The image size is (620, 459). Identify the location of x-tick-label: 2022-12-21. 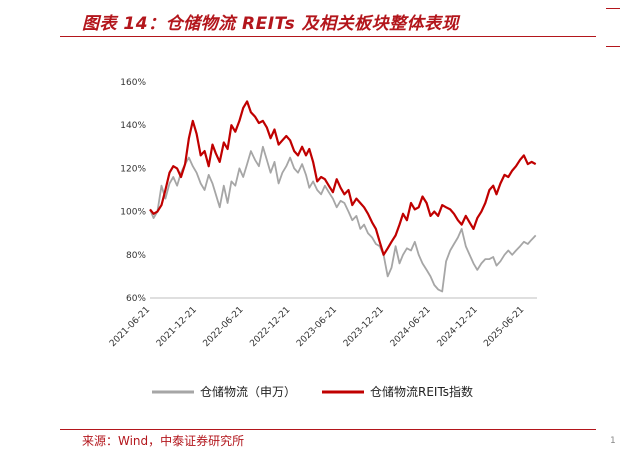
(270, 327).